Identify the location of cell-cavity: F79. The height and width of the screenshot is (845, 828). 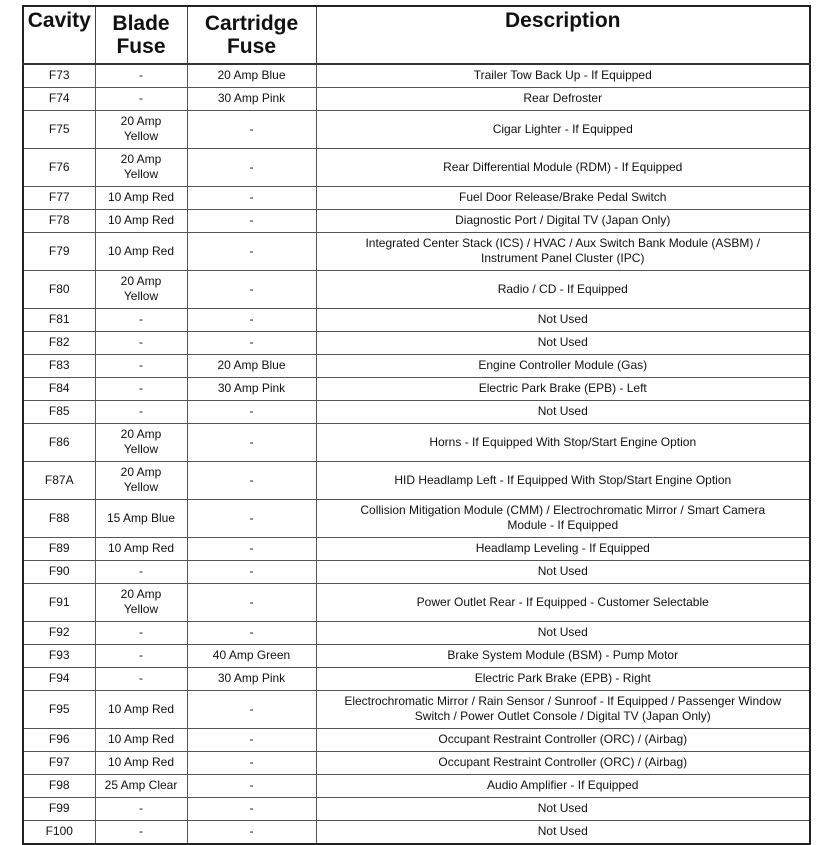
(59, 251).